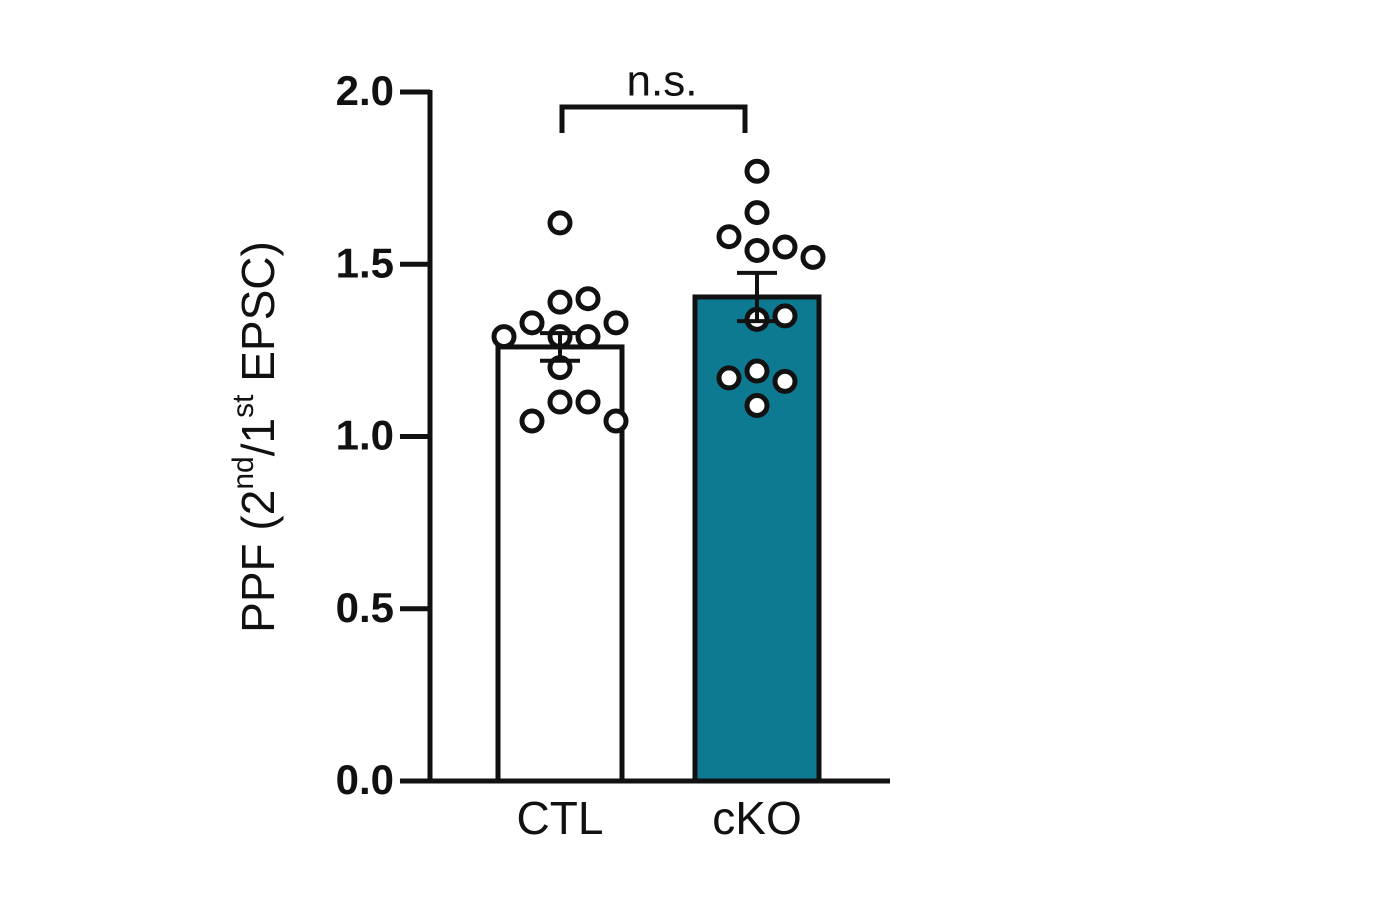 This screenshot has width=1396, height=898. I want to click on y-axis-label: PPF (2nd/1st EPSC), so click(255, 437).